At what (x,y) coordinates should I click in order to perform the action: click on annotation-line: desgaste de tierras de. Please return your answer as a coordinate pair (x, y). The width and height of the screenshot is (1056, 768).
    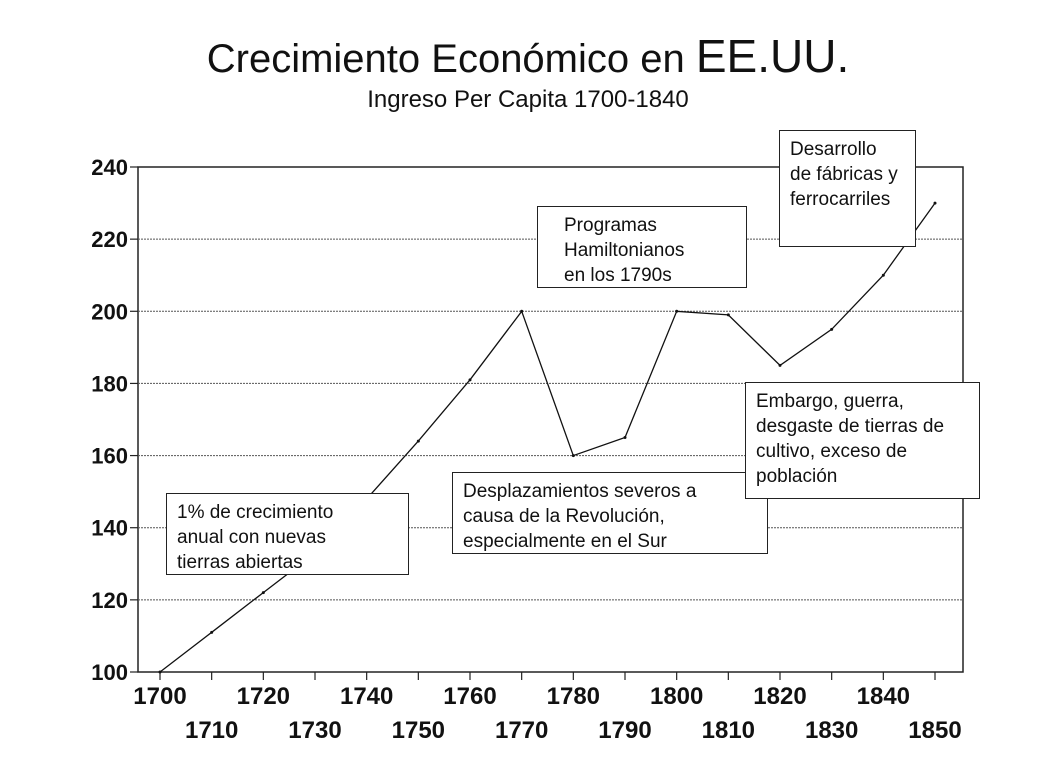
    Looking at the image, I should click on (850, 426).